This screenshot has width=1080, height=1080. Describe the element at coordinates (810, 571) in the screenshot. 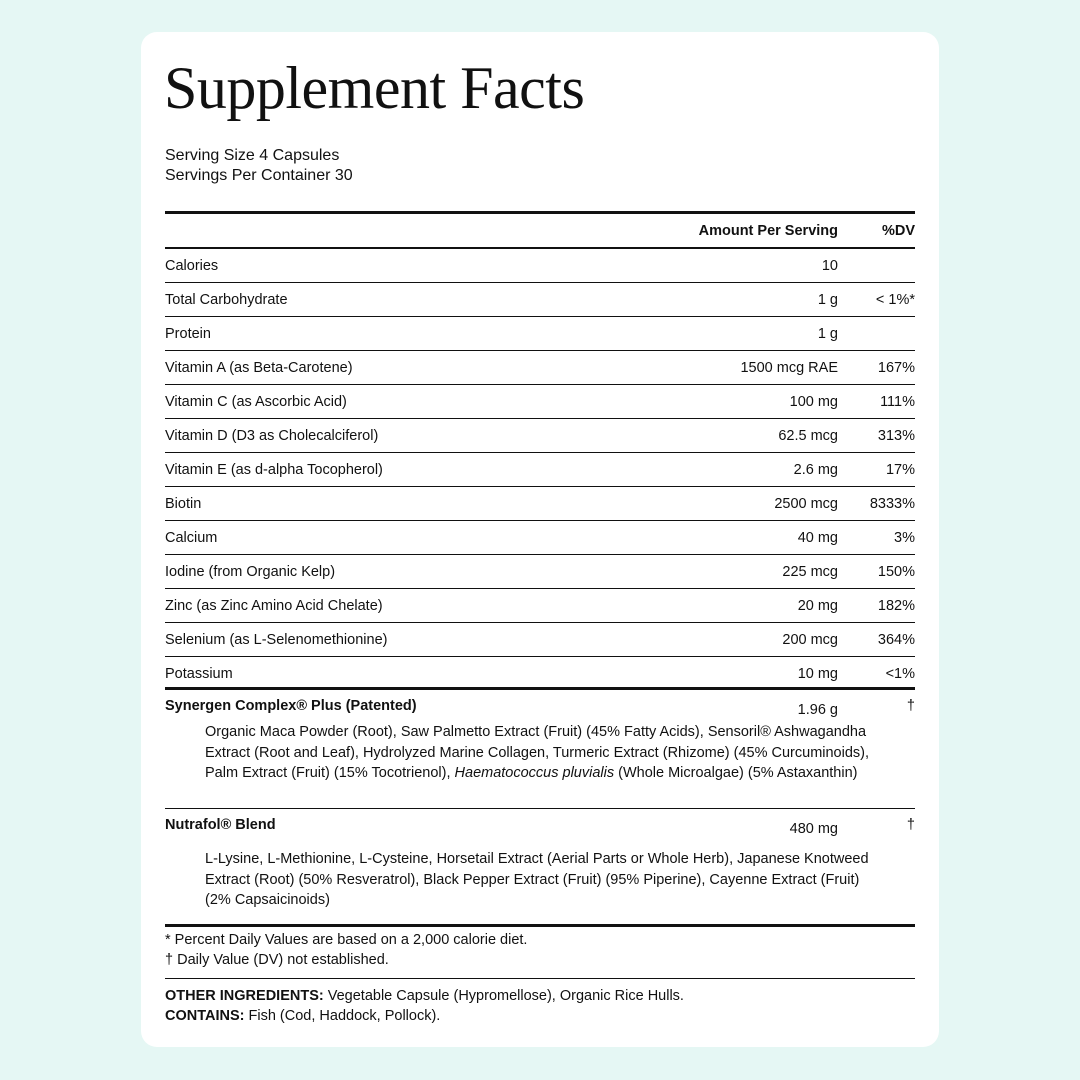

I see `nutrient-amount: 225 mcg` at that location.